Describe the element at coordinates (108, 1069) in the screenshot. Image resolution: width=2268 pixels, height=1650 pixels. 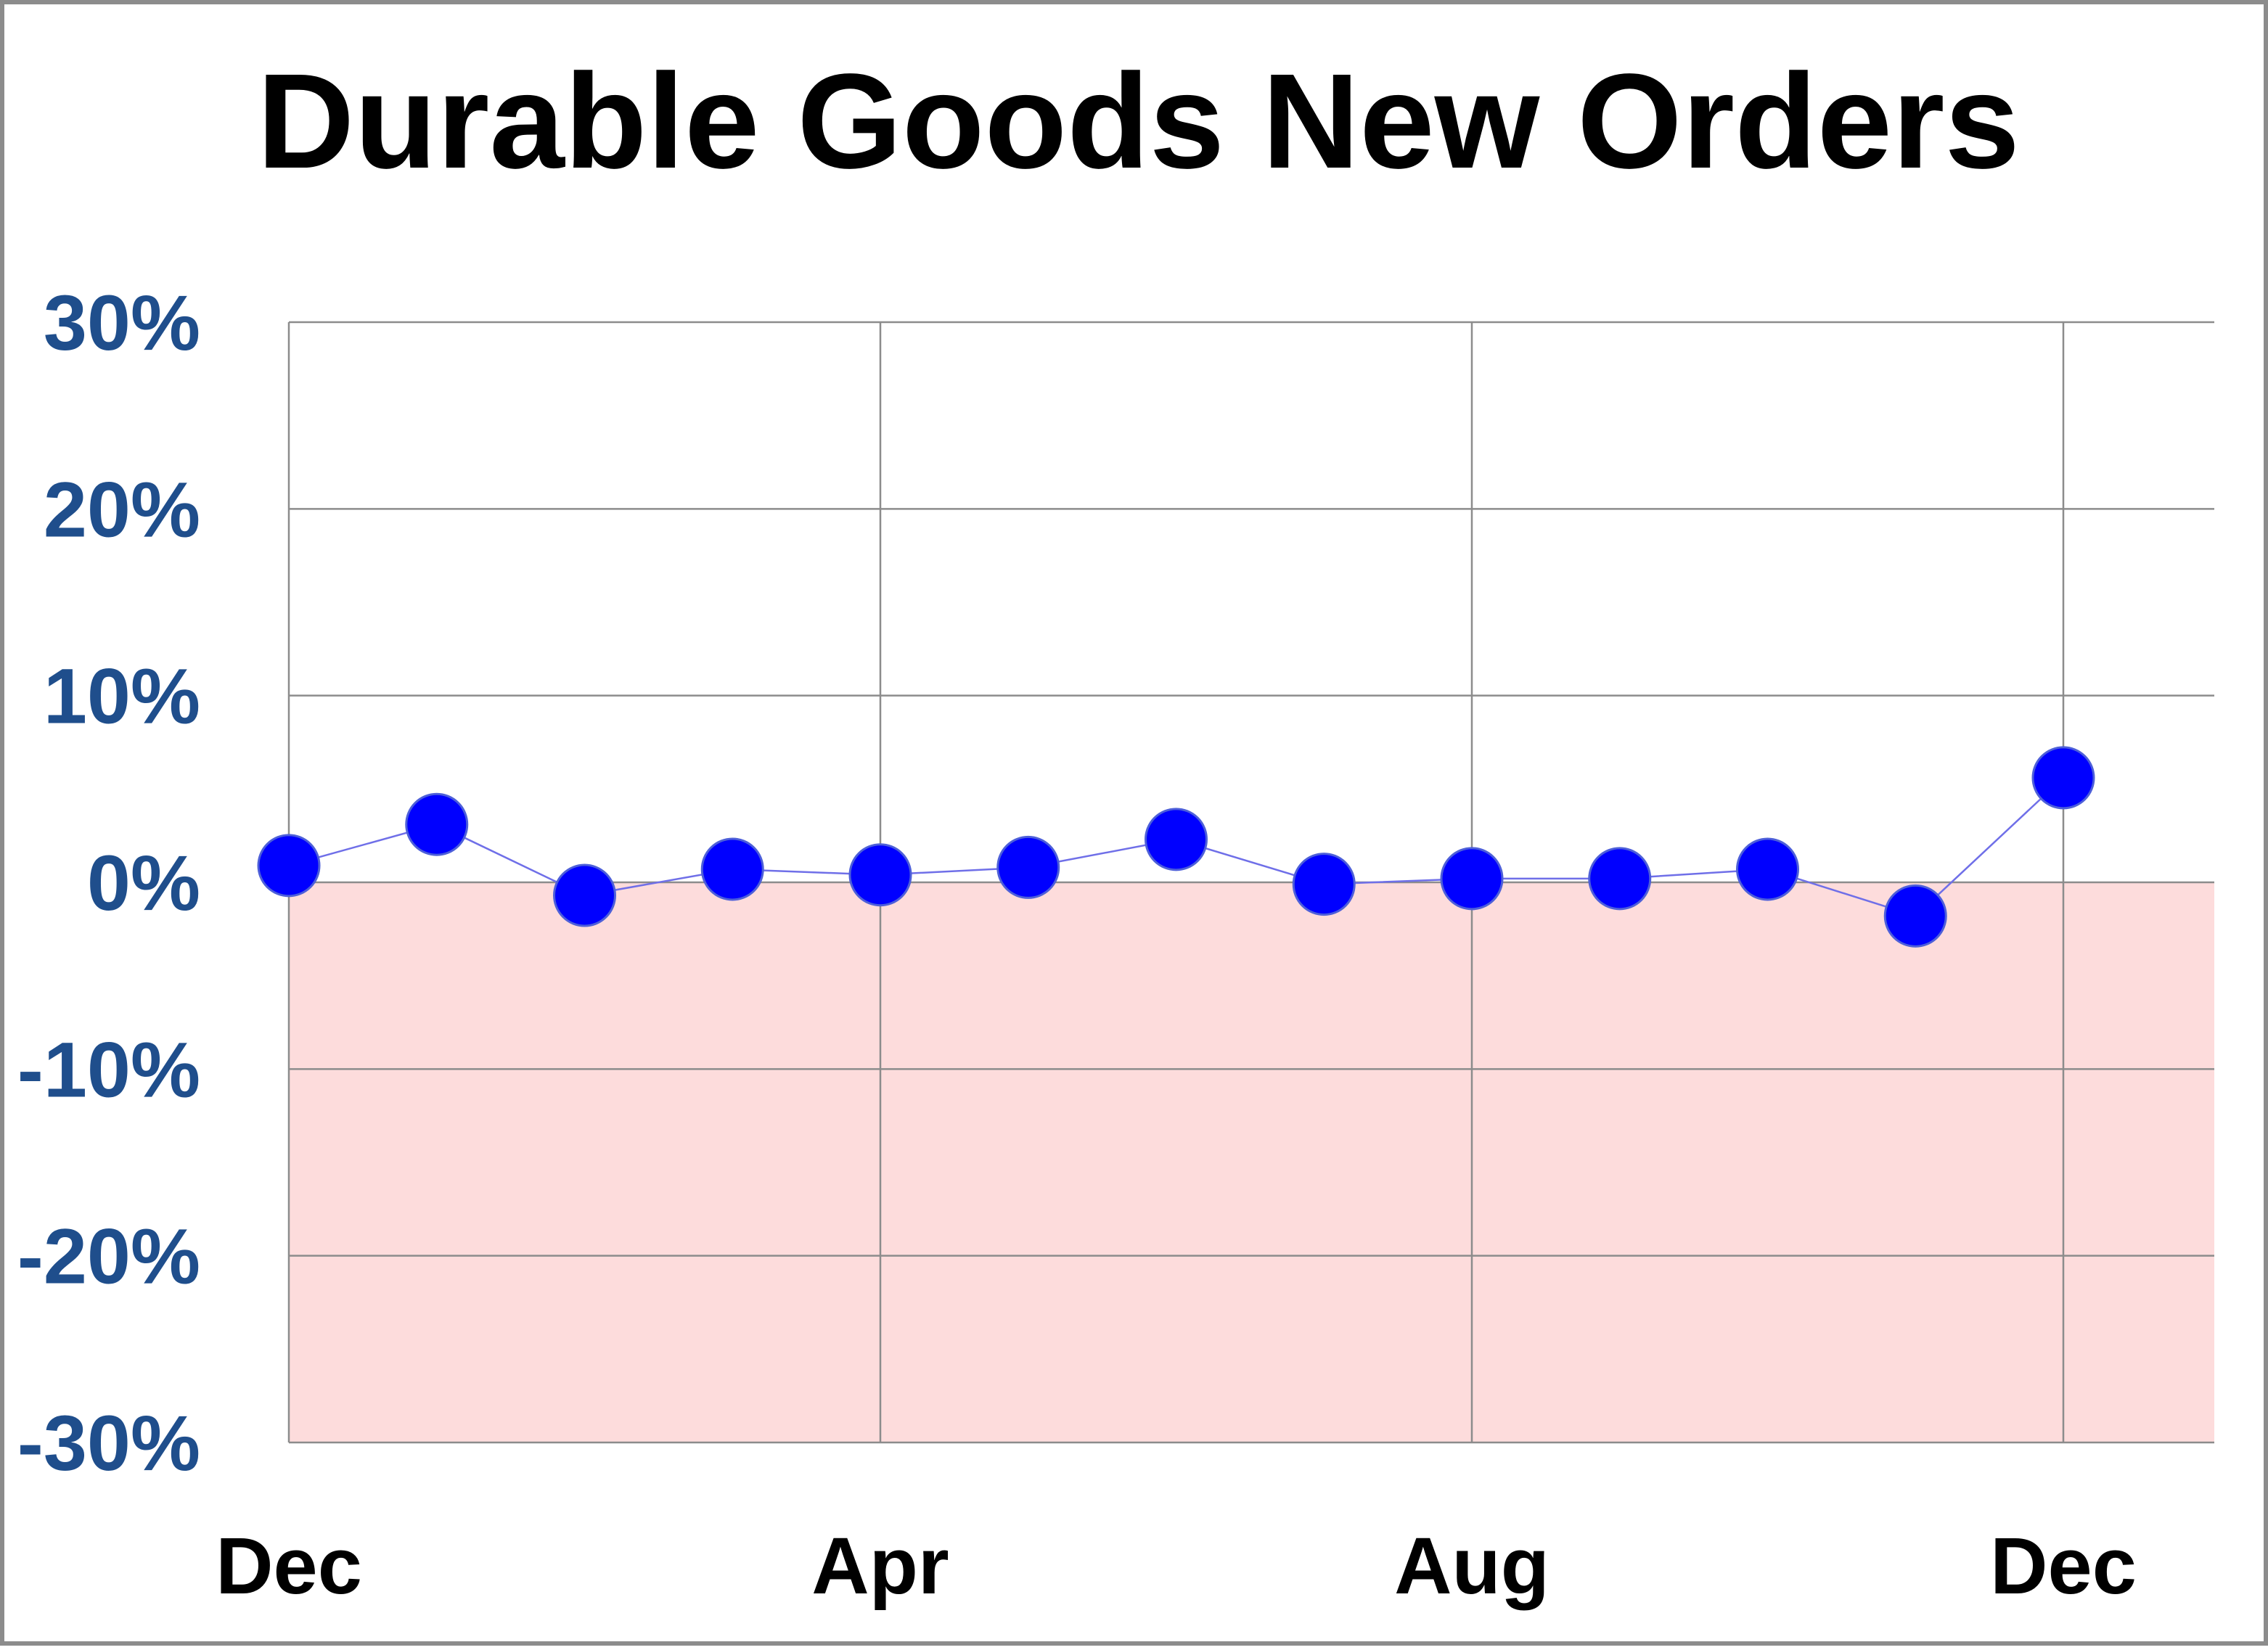
I see `y-tick-label: -10%` at that location.